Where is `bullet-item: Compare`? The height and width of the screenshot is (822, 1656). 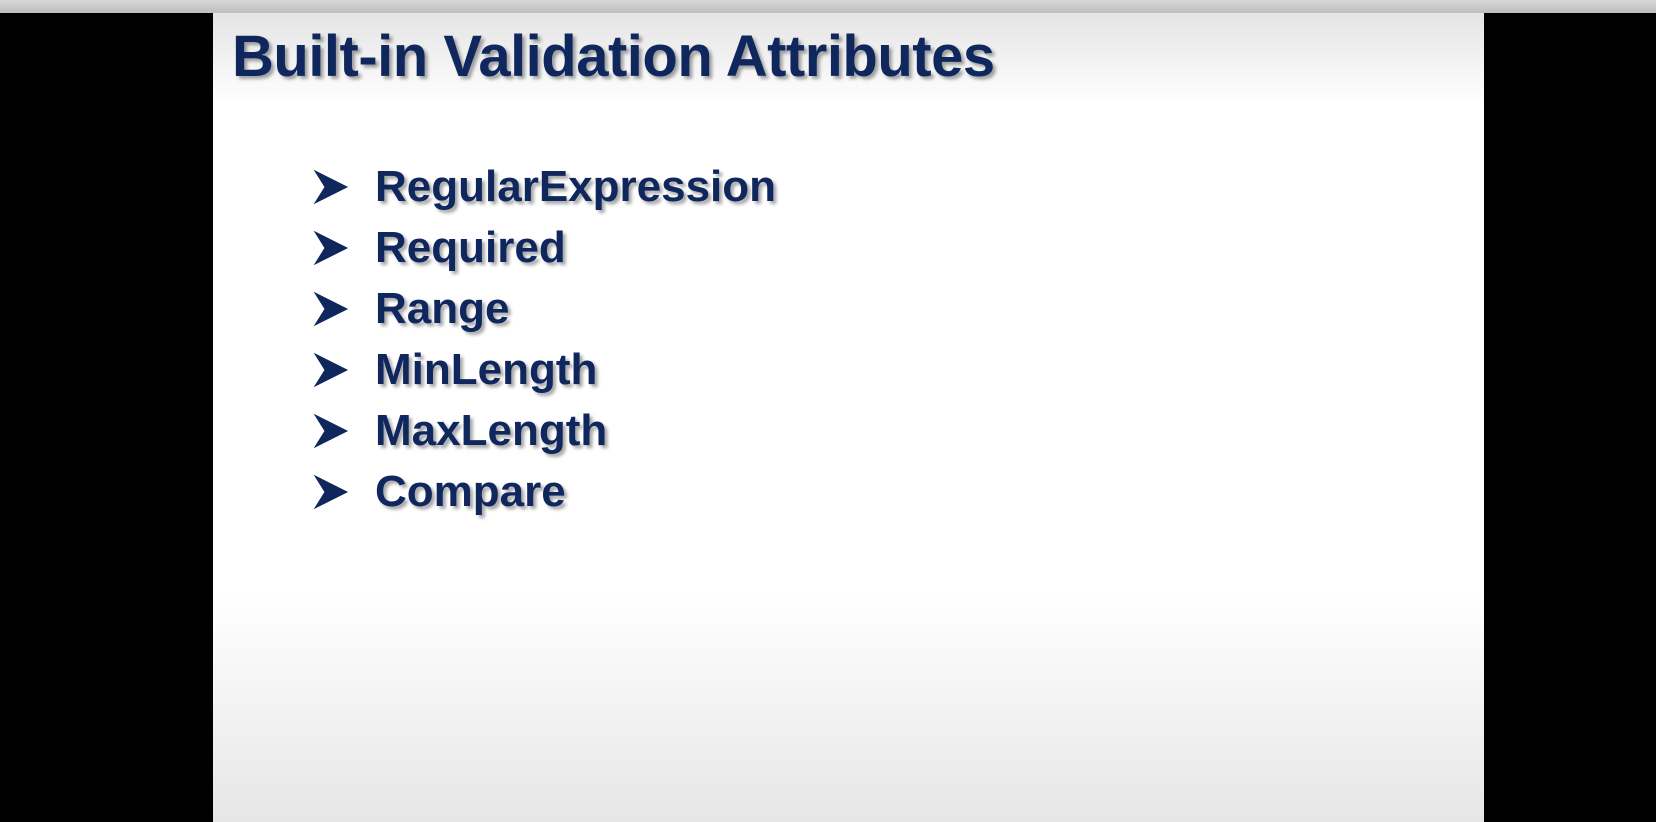 bullet-item: Compare is located at coordinates (544, 491).